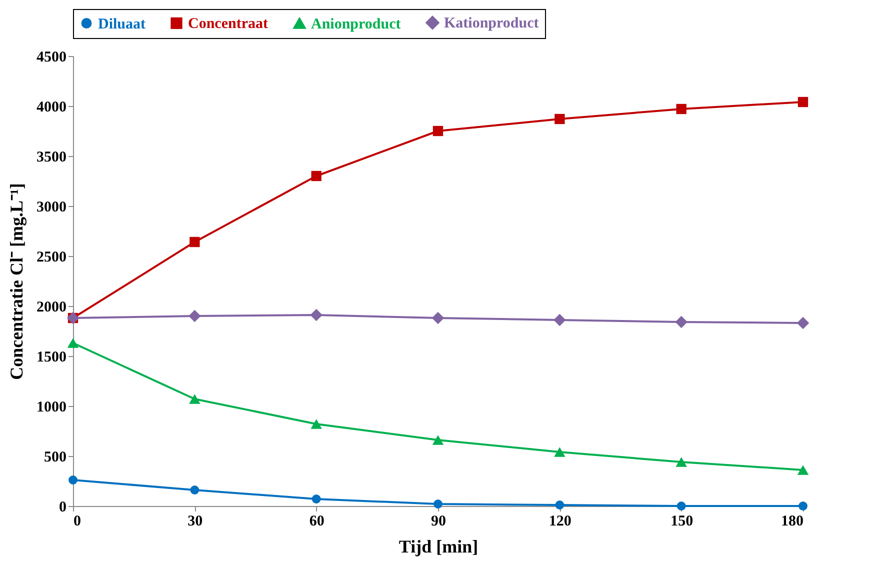  Describe the element at coordinates (792, 522) in the screenshot. I see `x-tick-label: 180` at that location.